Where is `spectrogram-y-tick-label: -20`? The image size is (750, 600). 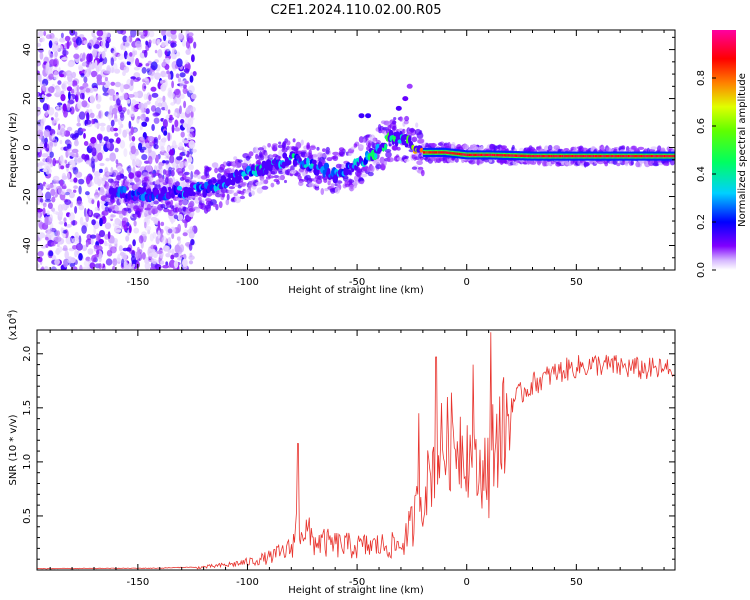
spectrogram-y-tick-label: -20 is located at coordinates (27, 196).